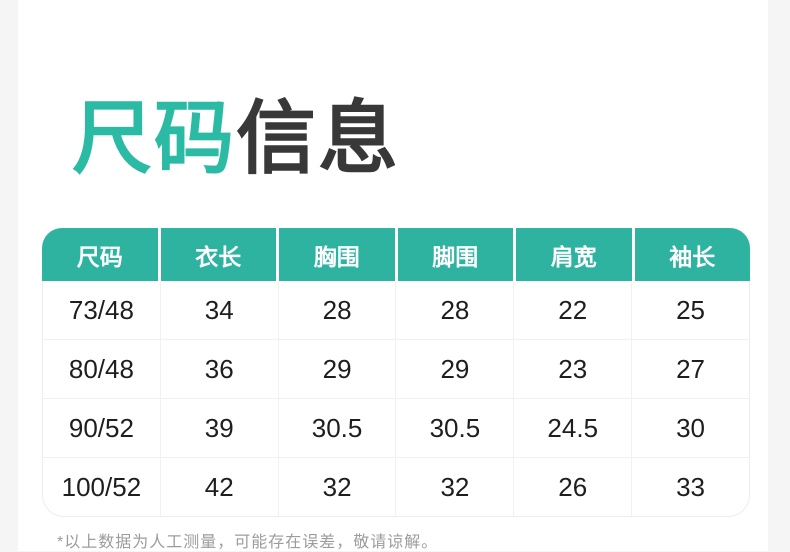 This screenshot has height=552, width=790. What do you see at coordinates (101, 254) in the screenshot?
I see `header-cell-size: 尺码` at bounding box center [101, 254].